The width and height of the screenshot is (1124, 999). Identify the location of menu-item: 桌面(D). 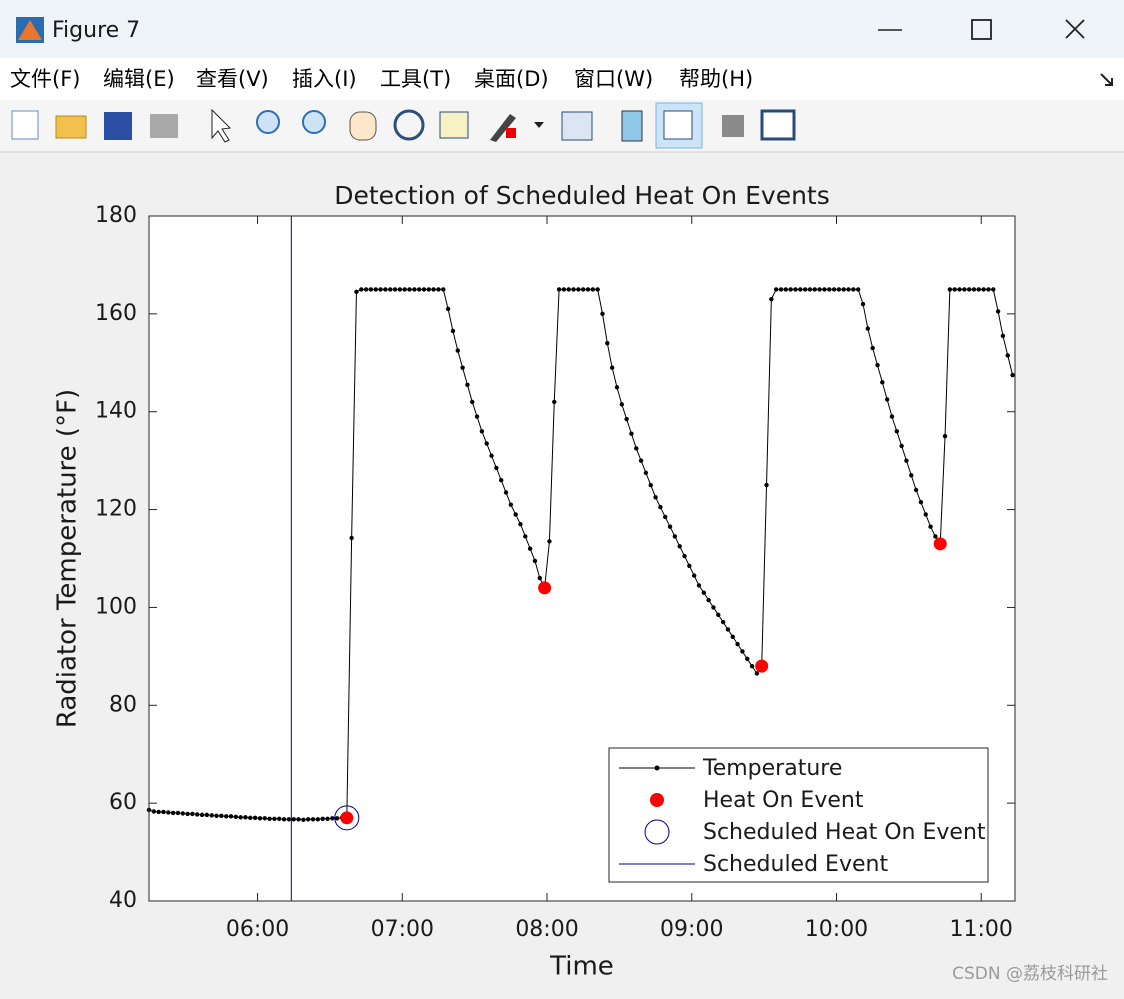
(511, 79).